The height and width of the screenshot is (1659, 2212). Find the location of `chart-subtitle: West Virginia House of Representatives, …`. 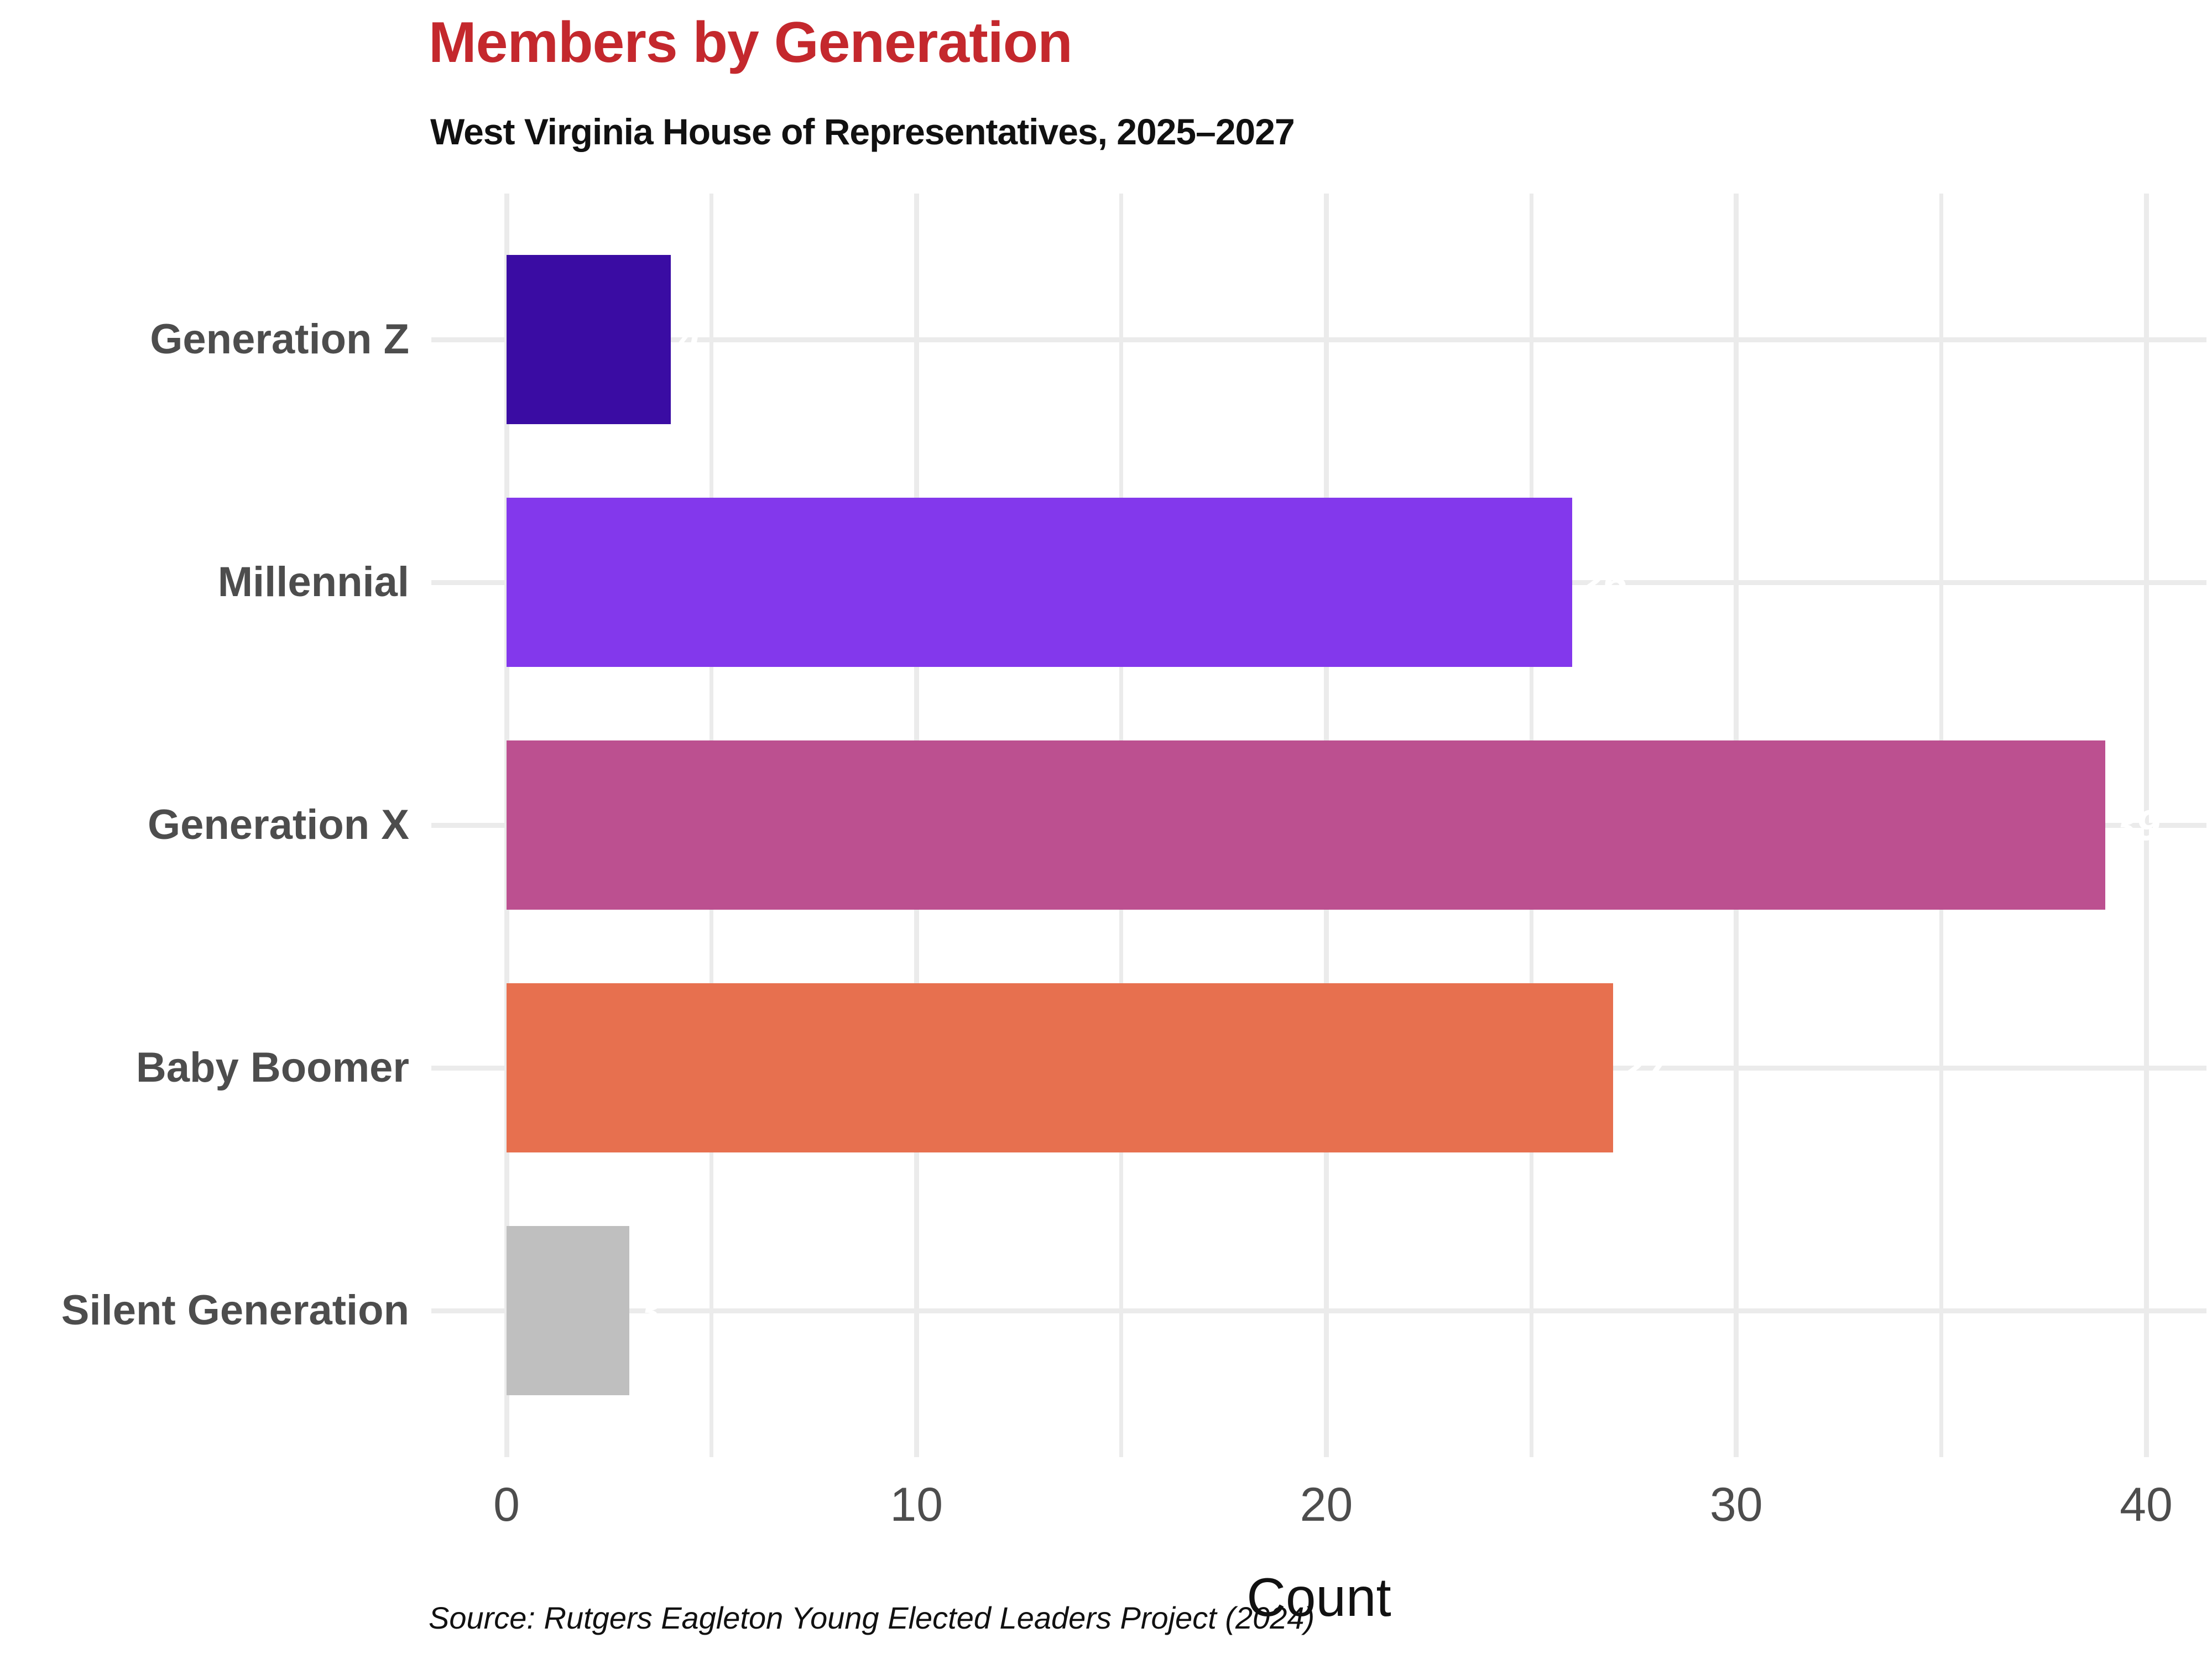

chart-subtitle: West Virginia House of Representatives, … is located at coordinates (863, 132).